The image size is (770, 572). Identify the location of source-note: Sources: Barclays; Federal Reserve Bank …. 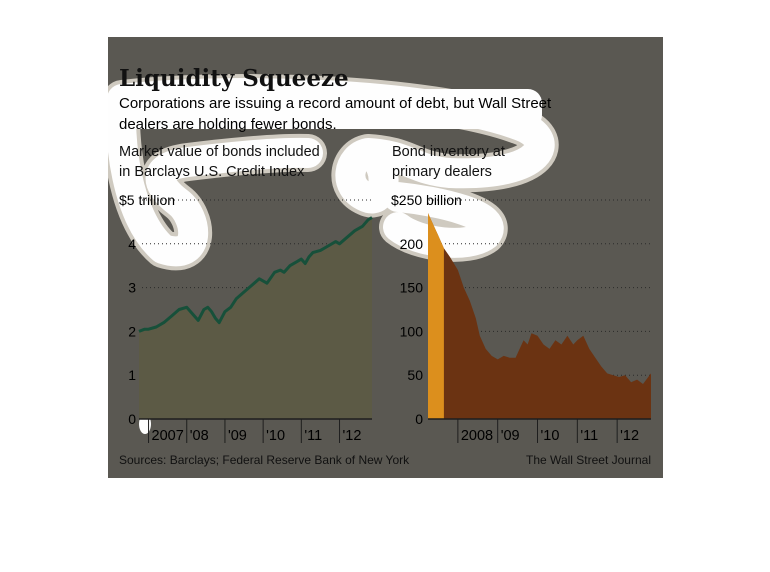
(264, 460).